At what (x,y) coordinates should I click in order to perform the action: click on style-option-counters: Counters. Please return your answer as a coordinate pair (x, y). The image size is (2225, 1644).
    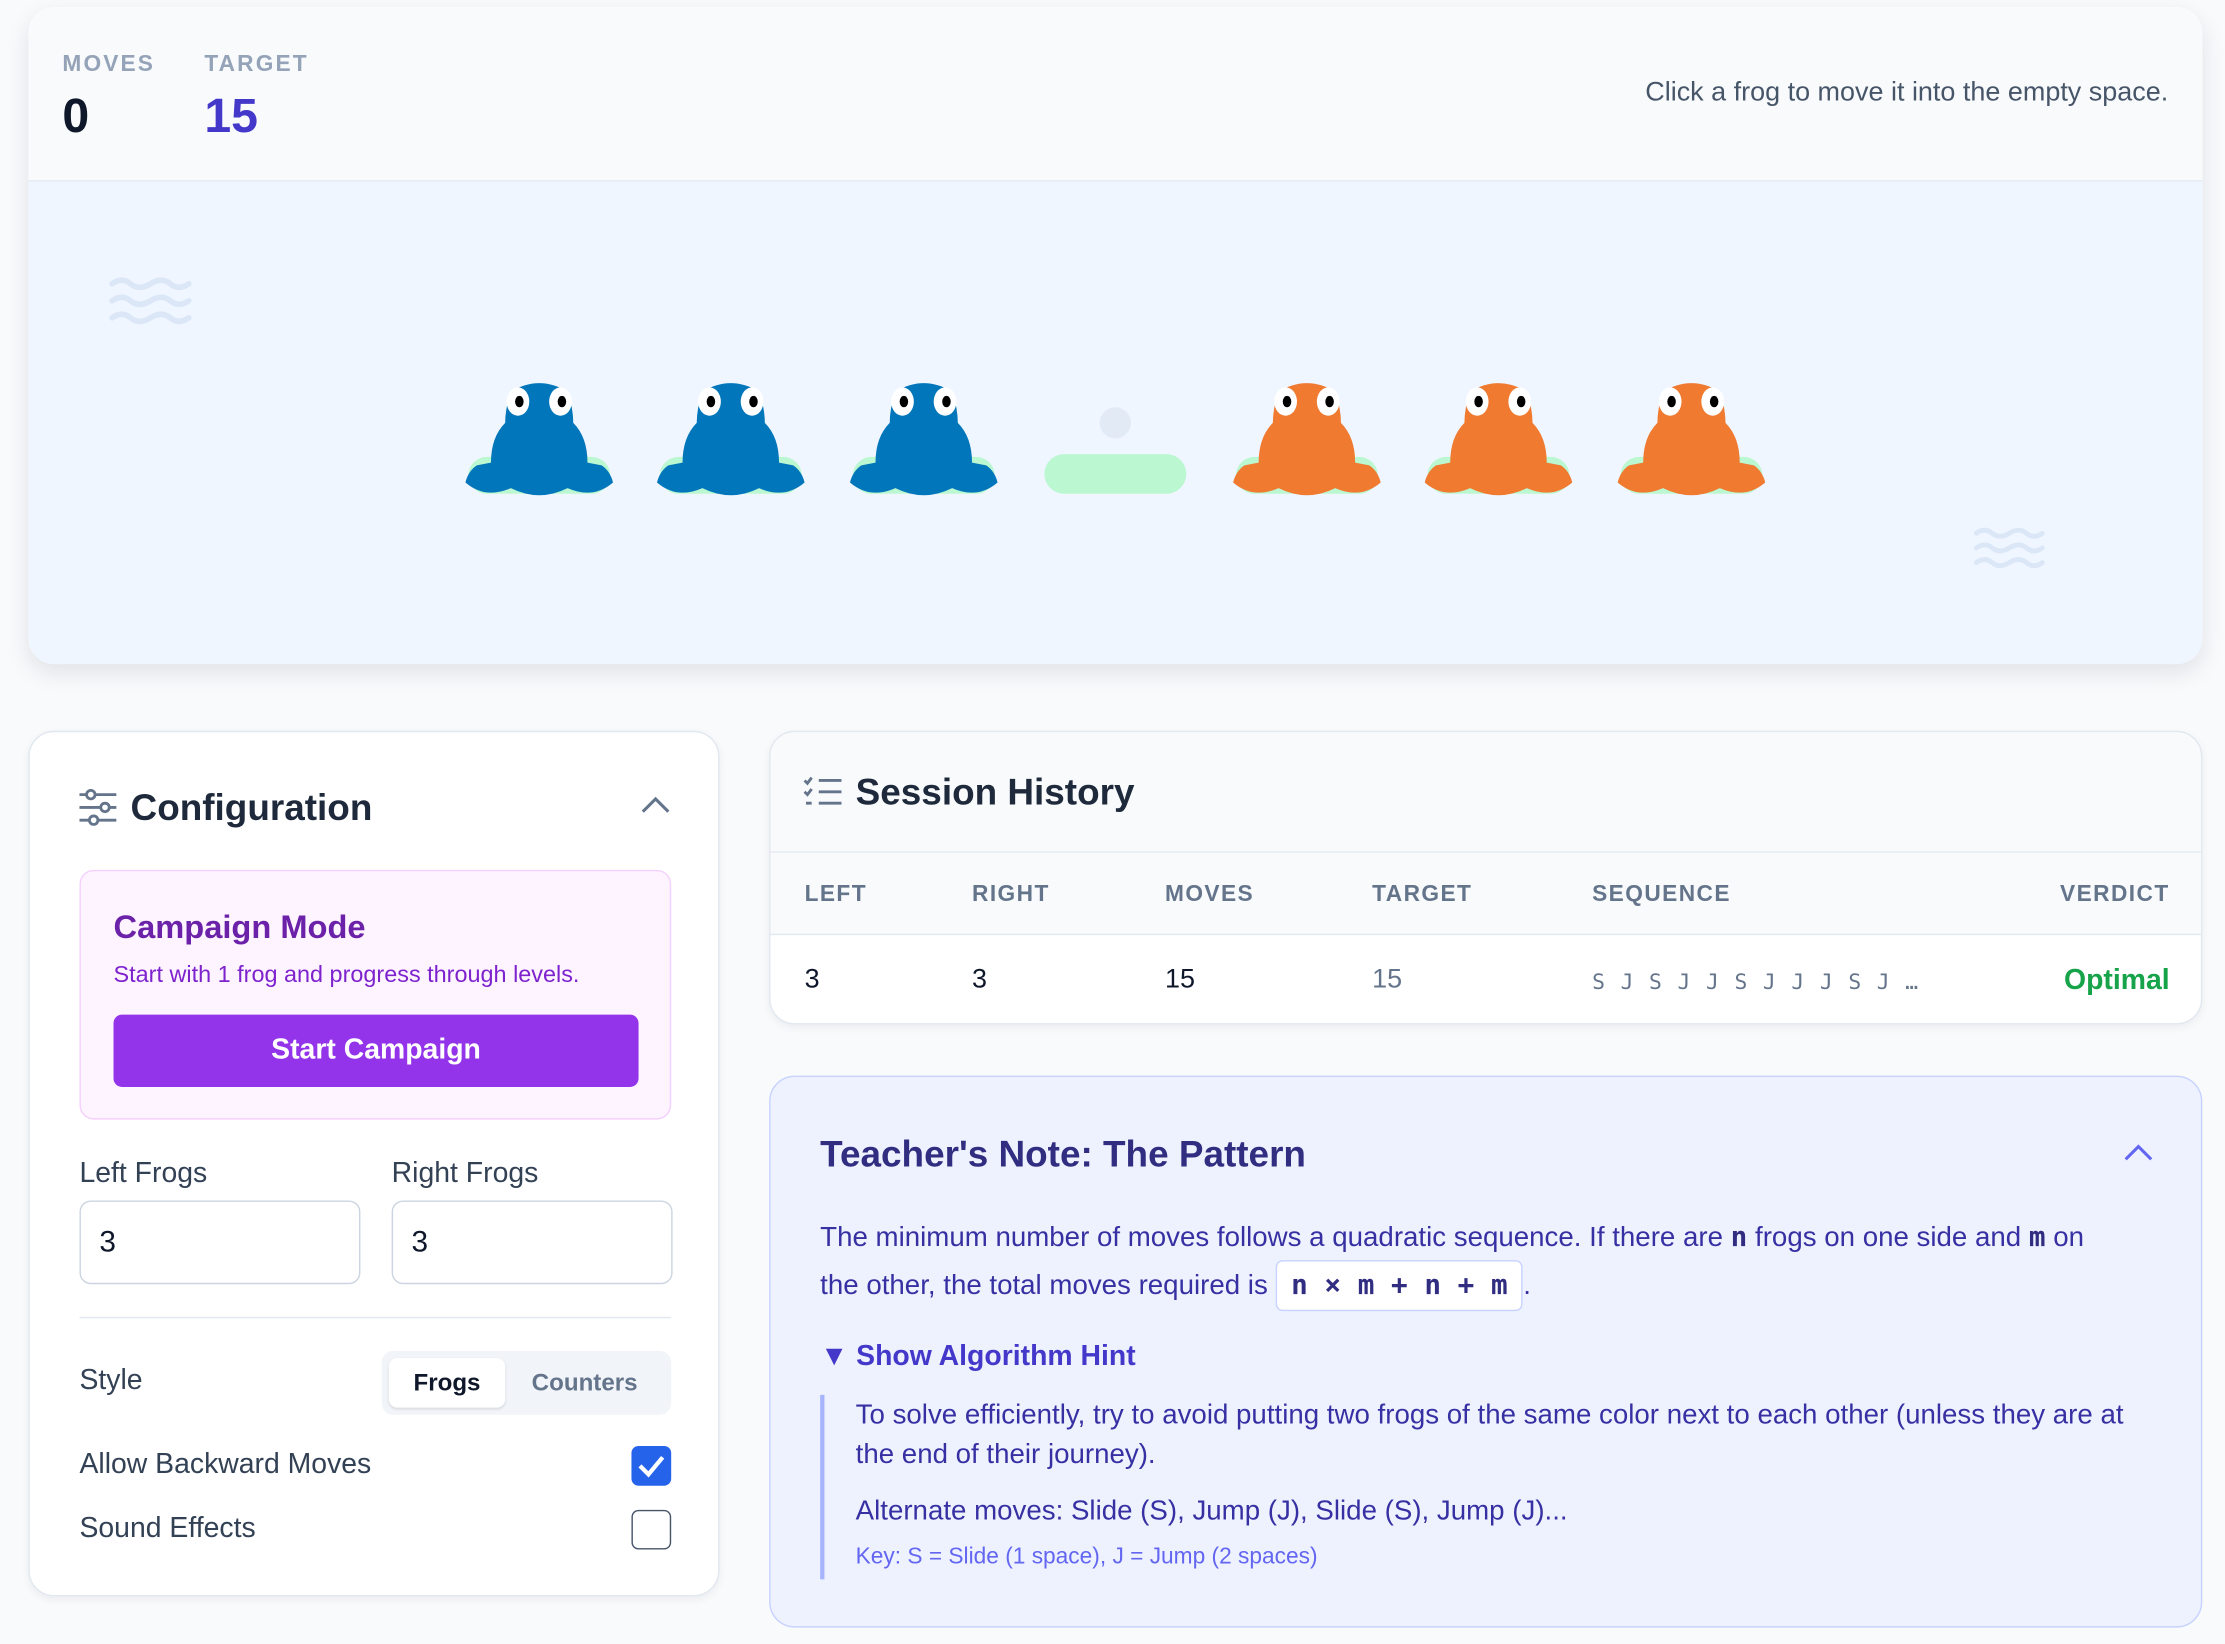
    Looking at the image, I should click on (584, 1383).